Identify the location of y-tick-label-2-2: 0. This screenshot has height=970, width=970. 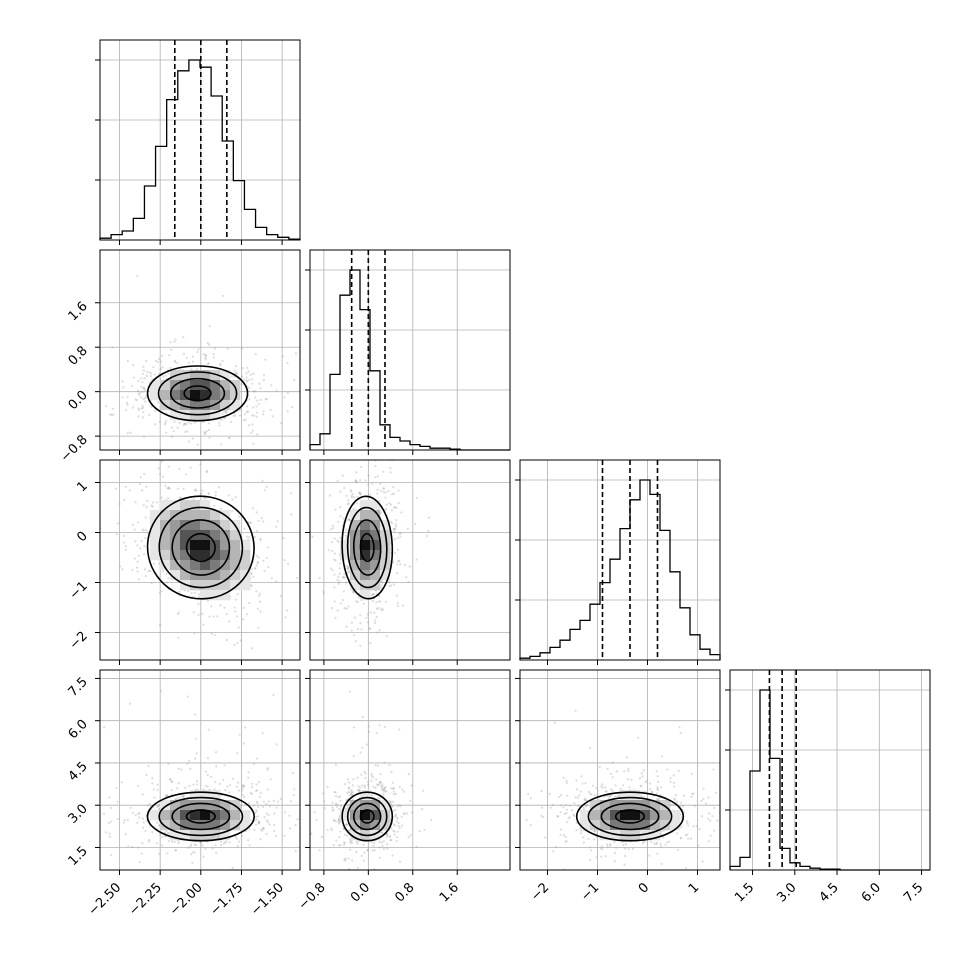
(82, 537).